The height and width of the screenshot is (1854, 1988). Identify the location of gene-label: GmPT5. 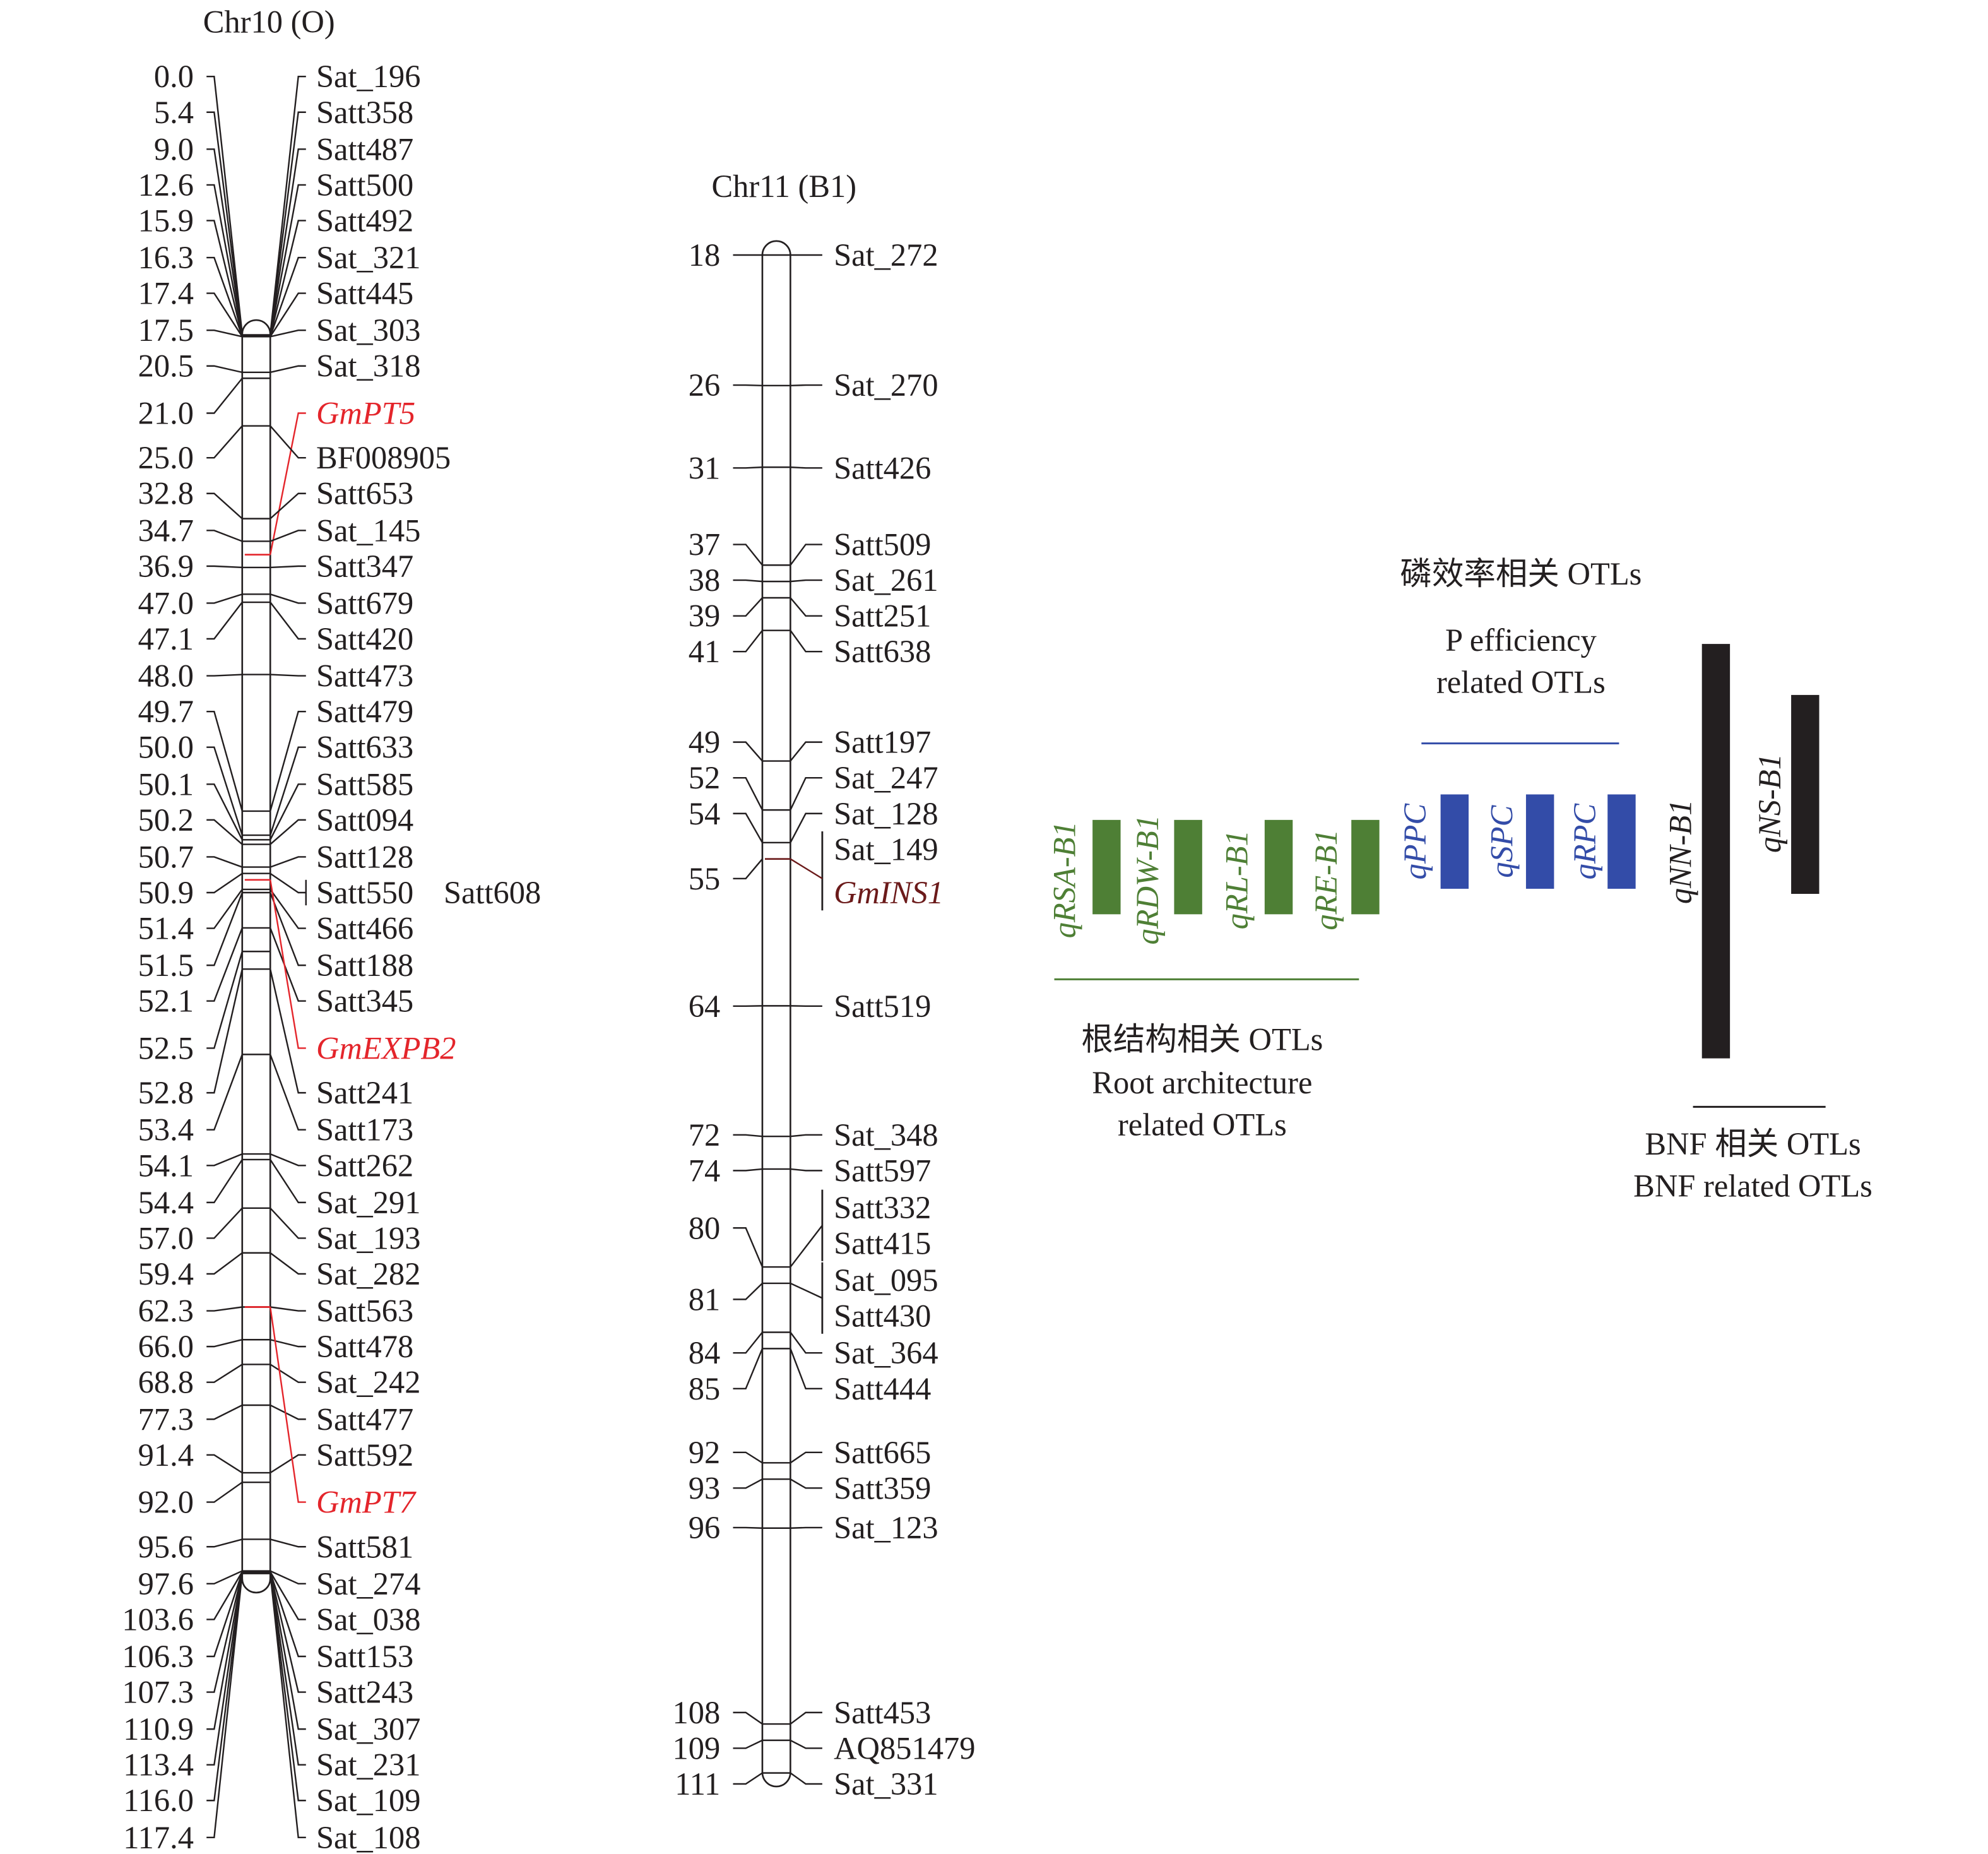
(366, 413).